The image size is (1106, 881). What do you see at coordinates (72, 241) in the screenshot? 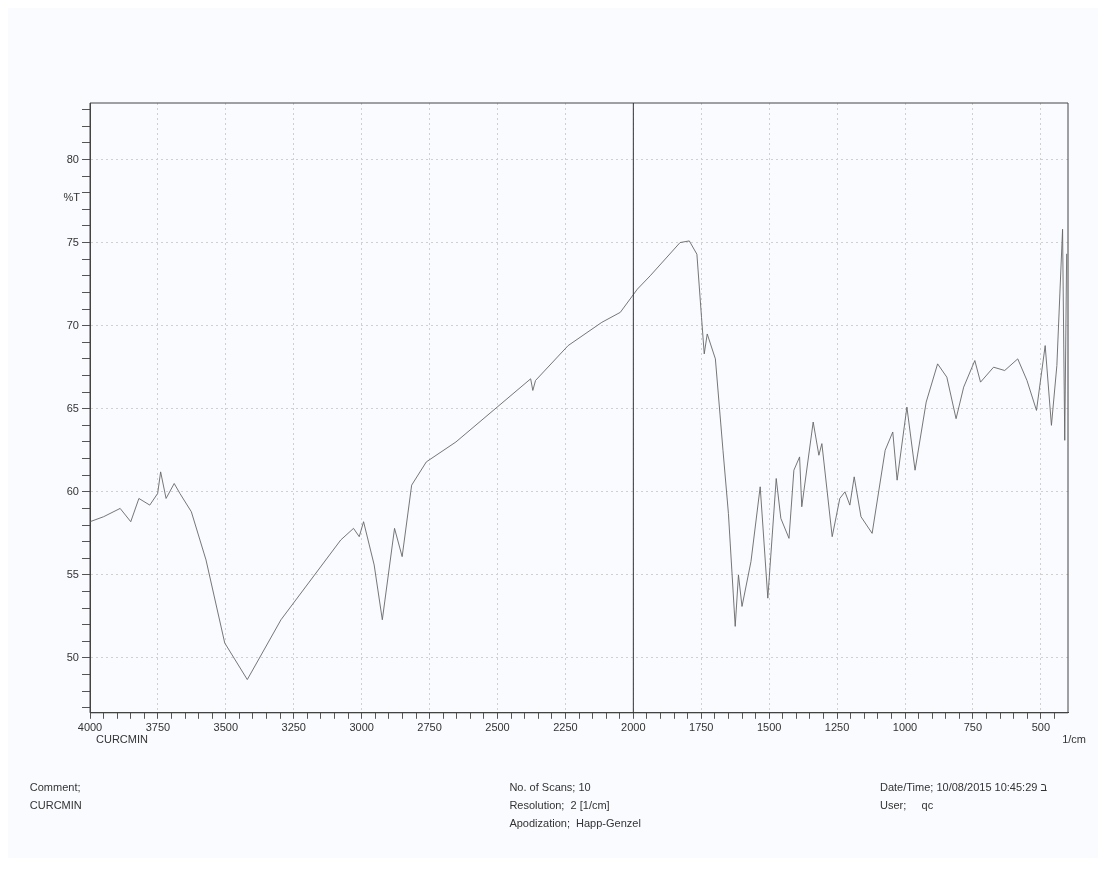
I see `y-tick-label: 75` at bounding box center [72, 241].